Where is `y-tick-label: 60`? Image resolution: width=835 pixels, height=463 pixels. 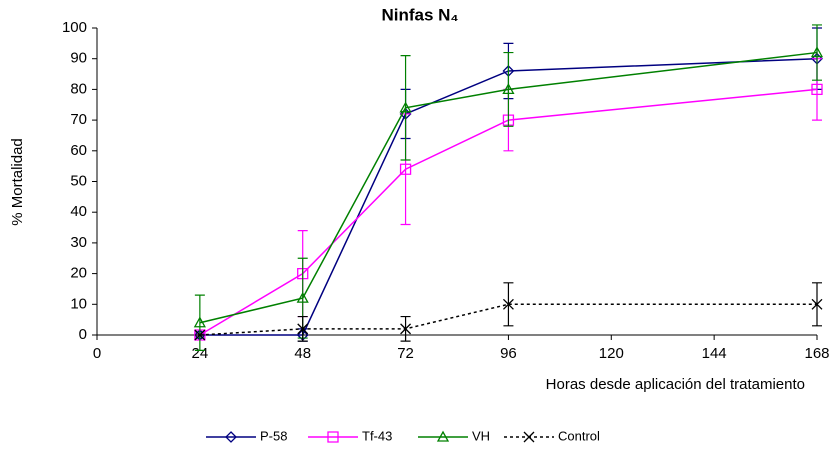 y-tick-label: 60 is located at coordinates (78, 150).